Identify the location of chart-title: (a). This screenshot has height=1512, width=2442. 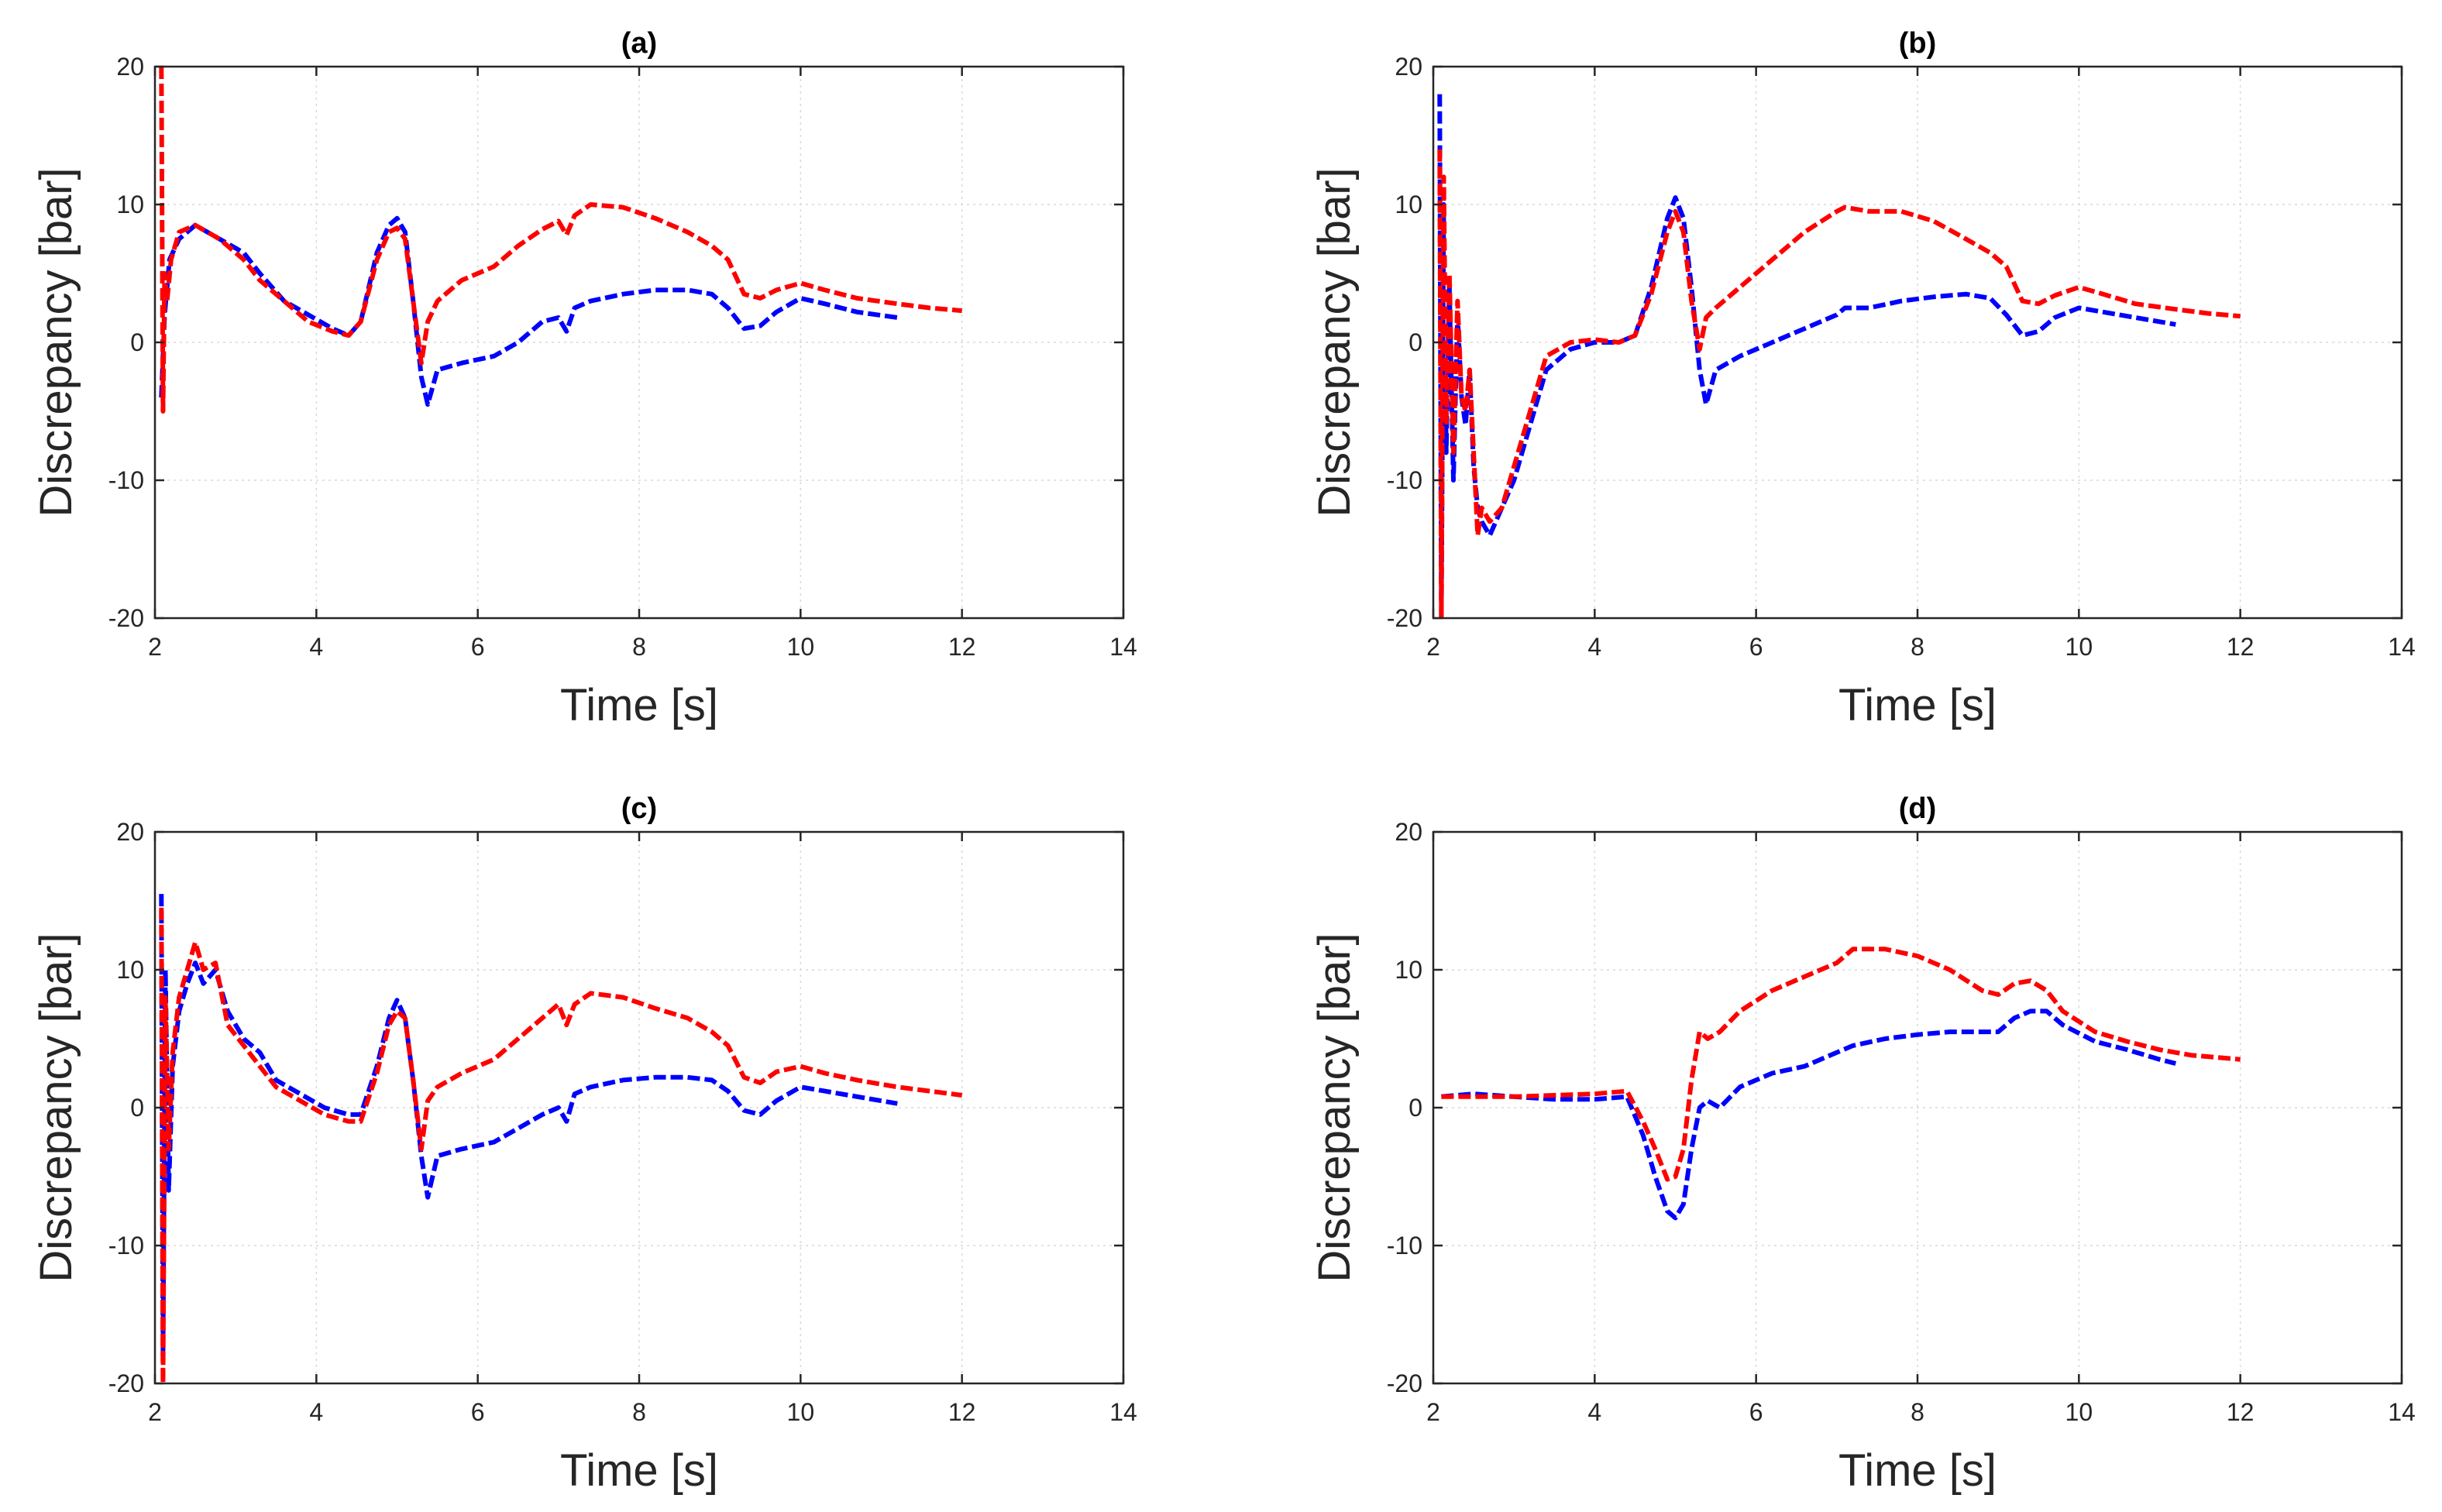
(639, 43).